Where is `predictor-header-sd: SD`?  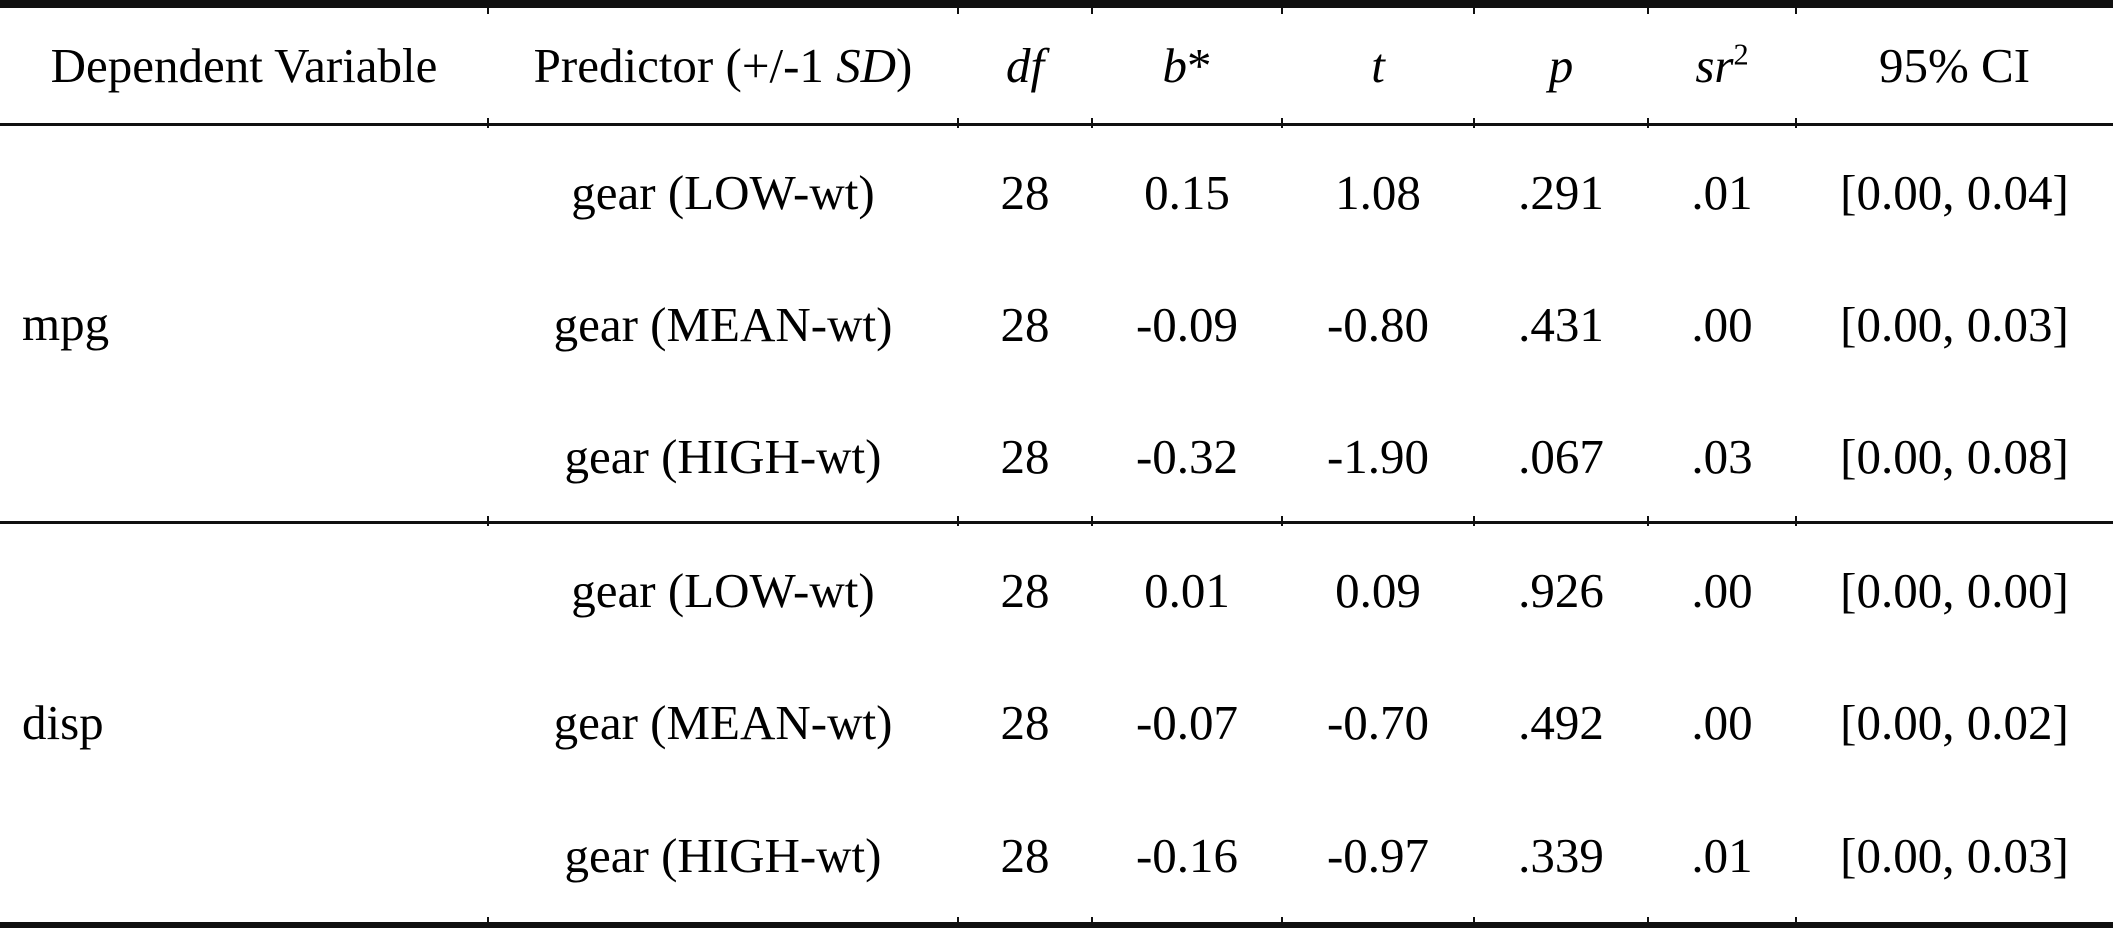
predictor-header-sd: SD is located at coordinates (866, 65).